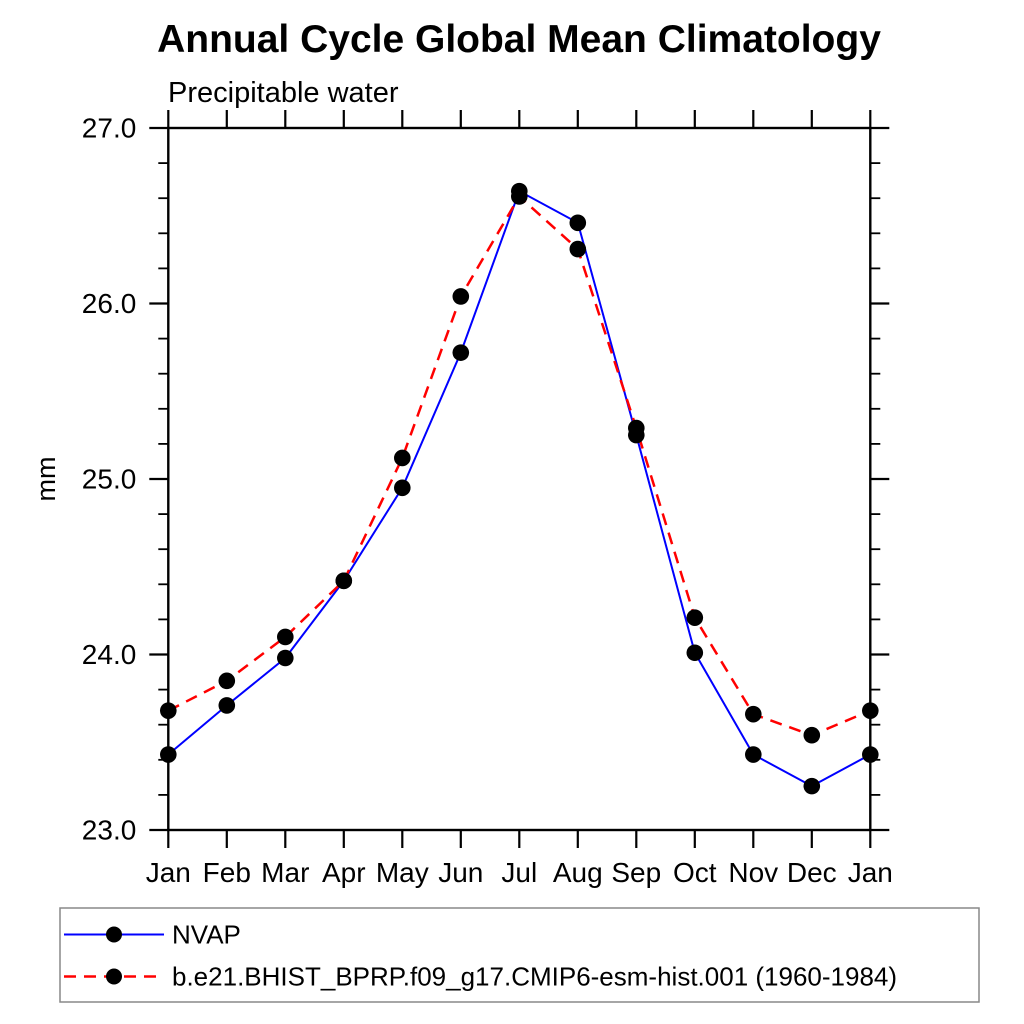 This screenshot has height=1024, width=1024. Describe the element at coordinates (109, 830) in the screenshot. I see `y-tick-label: 23.0` at that location.